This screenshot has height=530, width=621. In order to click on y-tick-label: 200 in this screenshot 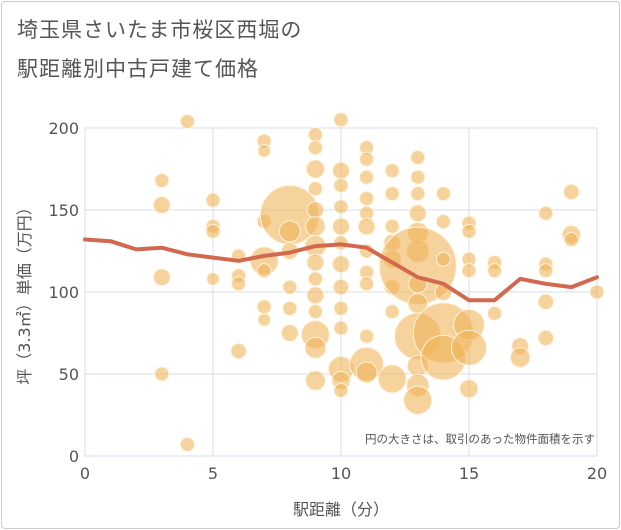, I will do `click(63, 128)`.